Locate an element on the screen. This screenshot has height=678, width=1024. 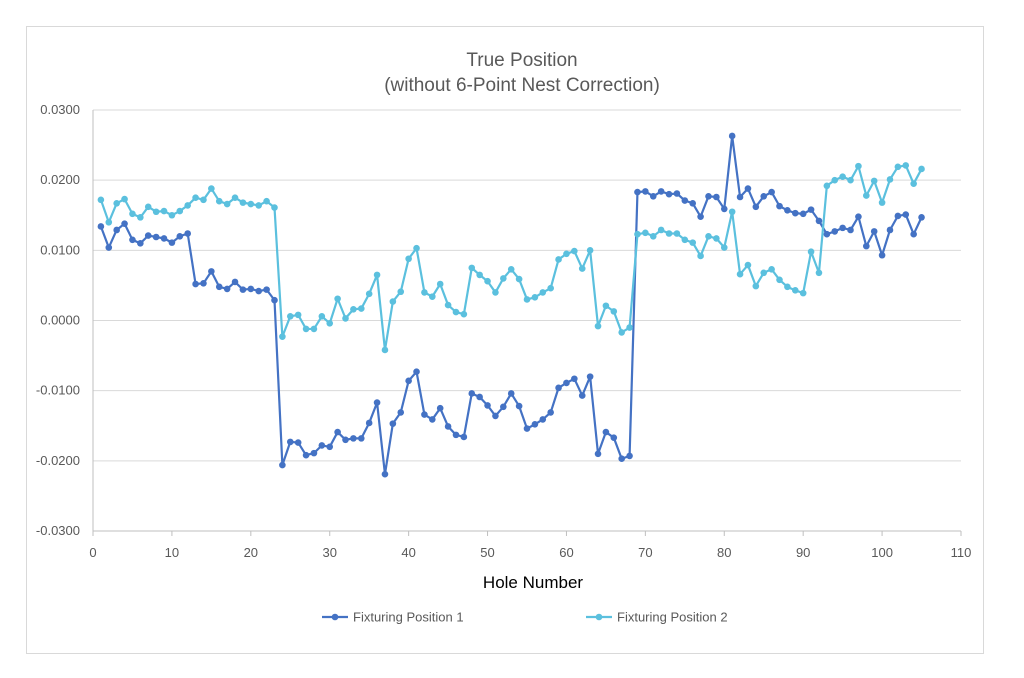
x-tick-labels: 0 10 20 30 40 50 60 70 80 90 100 110 is located at coordinates (530, 545).